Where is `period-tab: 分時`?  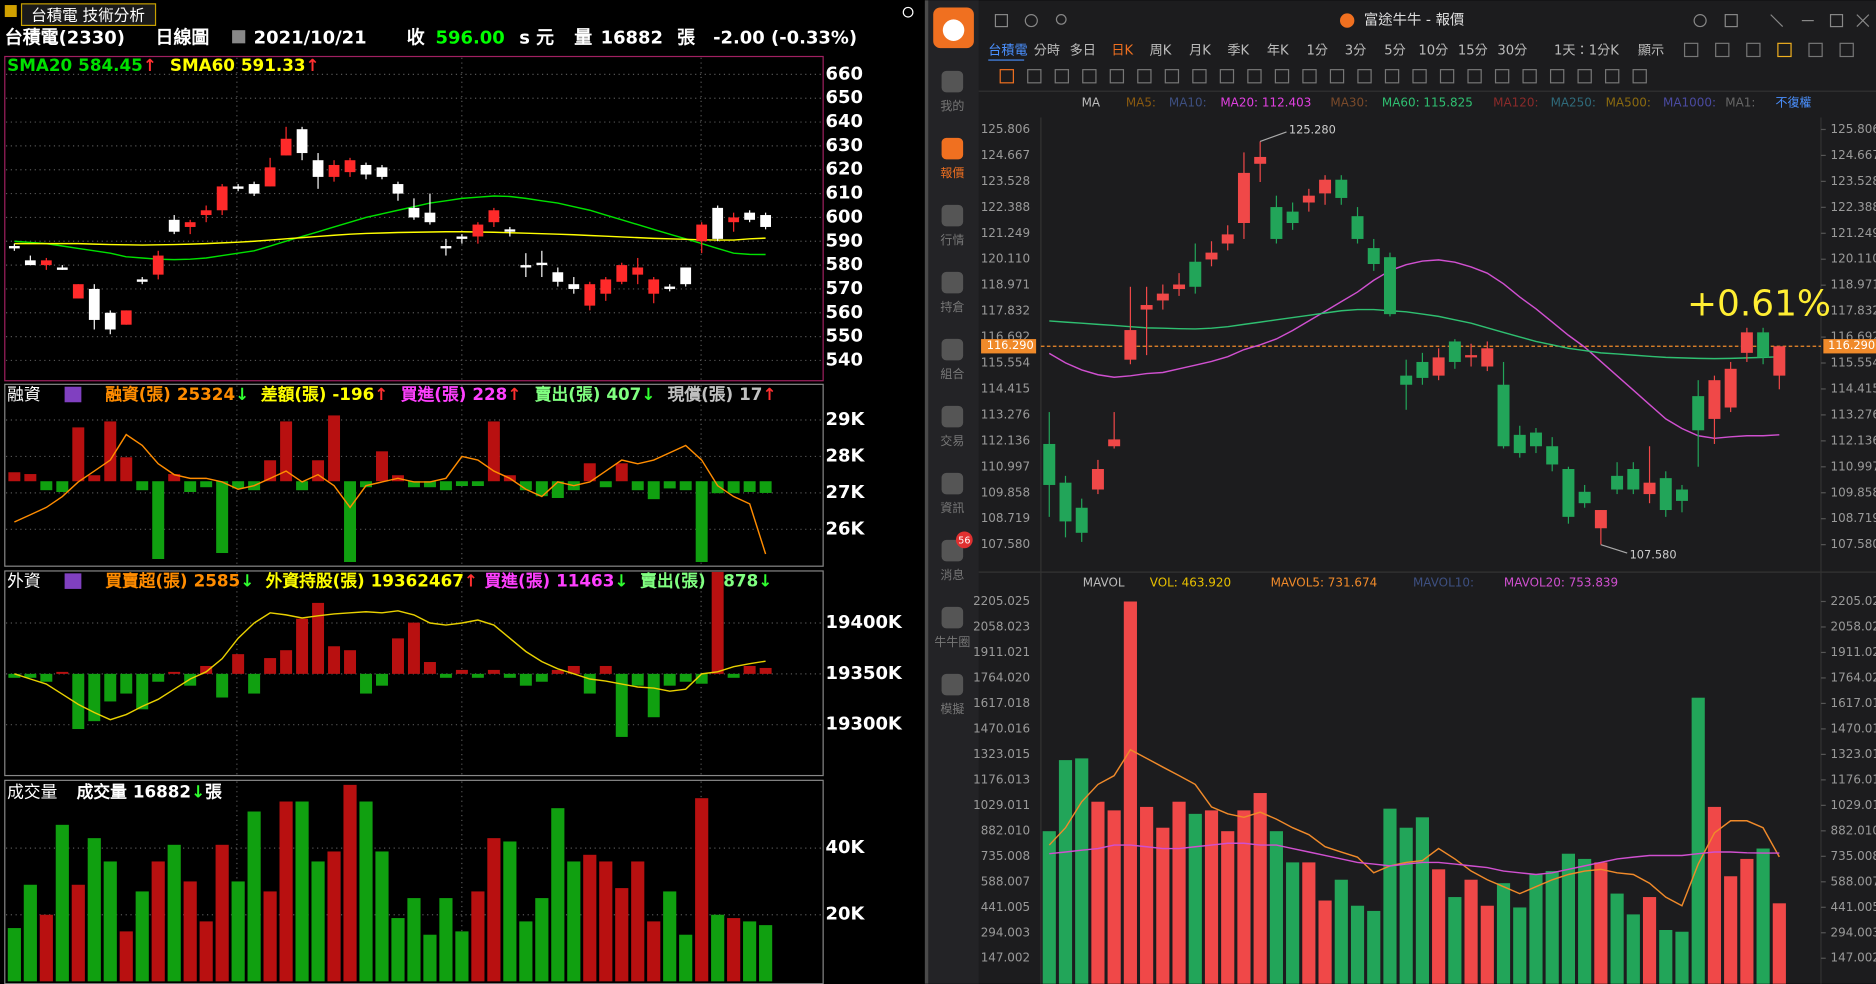 period-tab: 分時 is located at coordinates (1047, 51).